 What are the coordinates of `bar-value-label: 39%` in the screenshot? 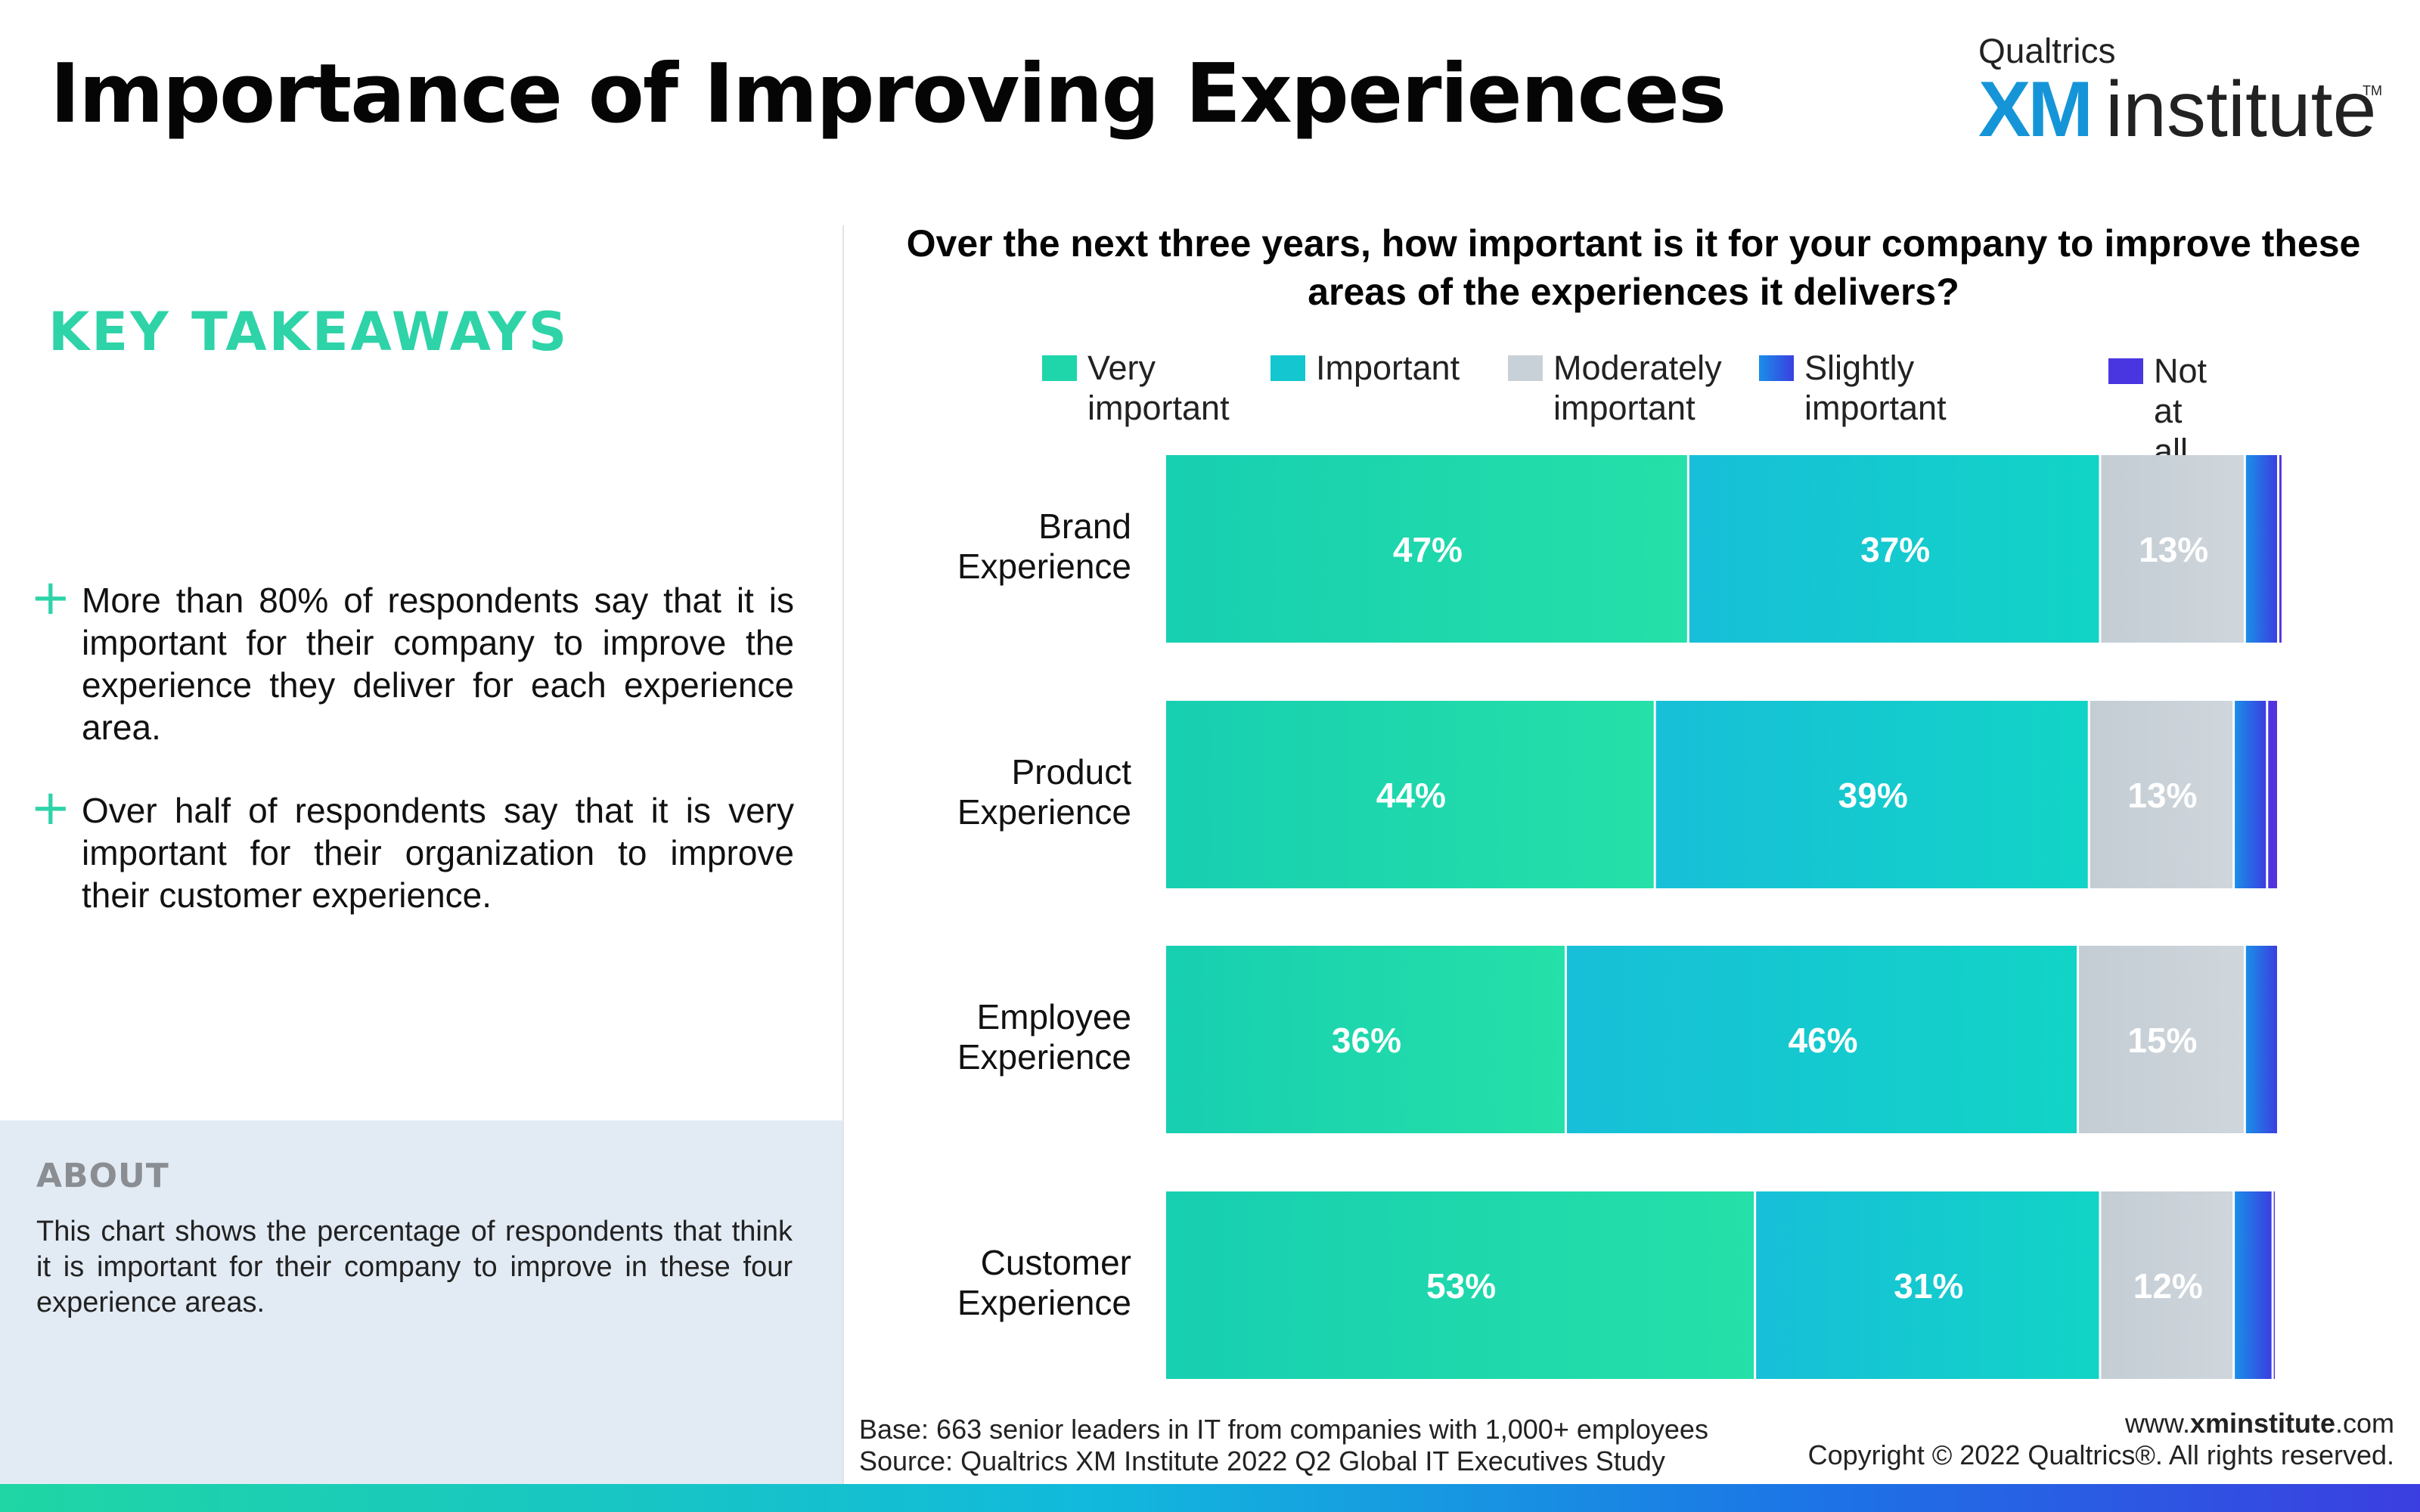 It's located at (1873, 795).